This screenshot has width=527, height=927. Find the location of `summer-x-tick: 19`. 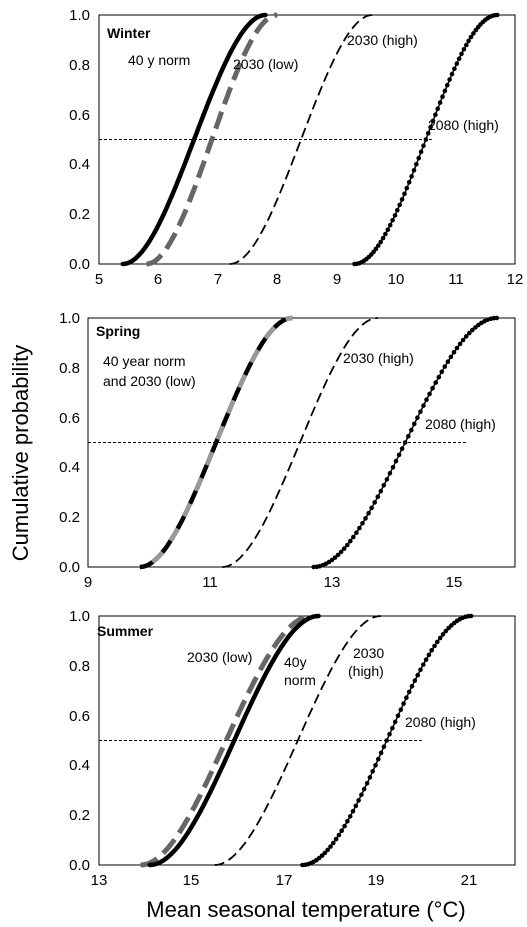

summer-x-tick: 19 is located at coordinates (376, 880).